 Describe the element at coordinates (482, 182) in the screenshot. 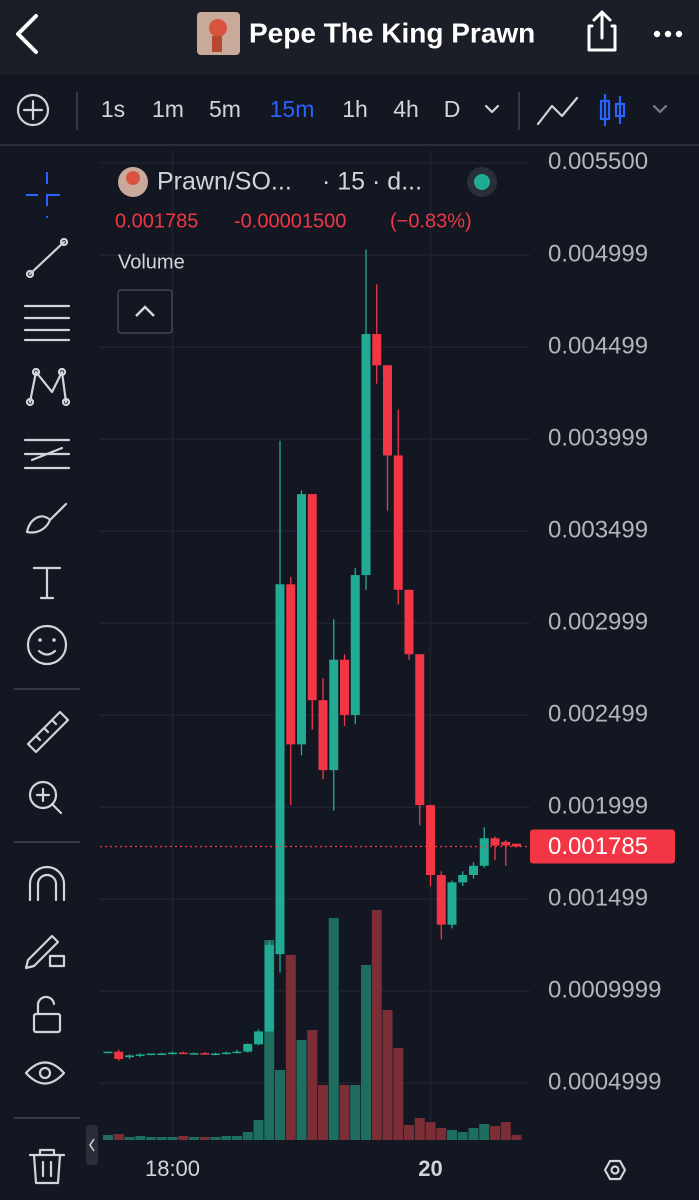

I see `market-status` at that location.